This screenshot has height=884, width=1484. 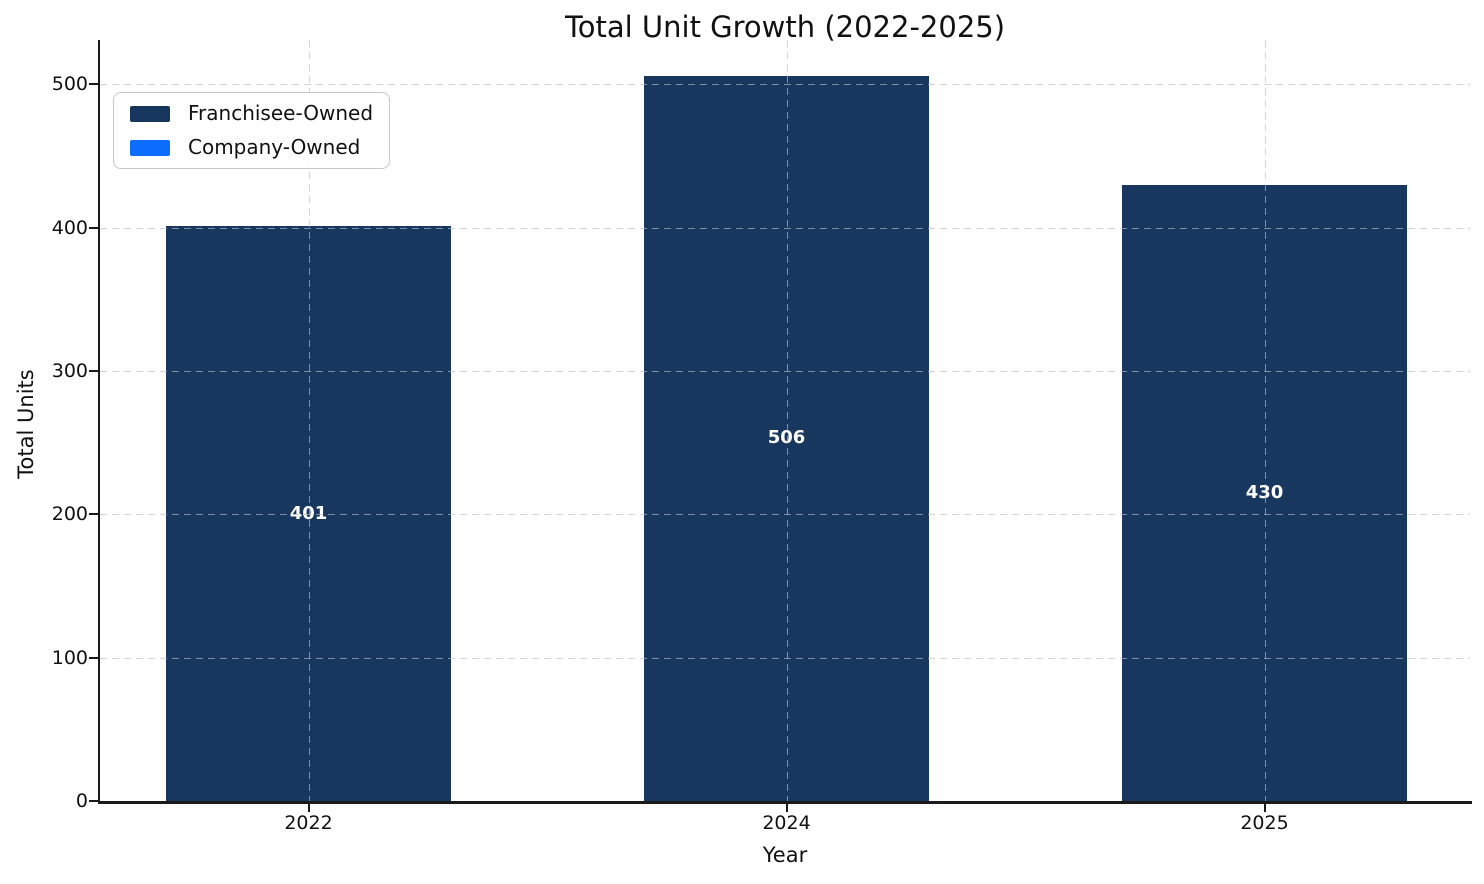 I want to click on x-tick-label-2024: 2024, so click(x=786, y=823).